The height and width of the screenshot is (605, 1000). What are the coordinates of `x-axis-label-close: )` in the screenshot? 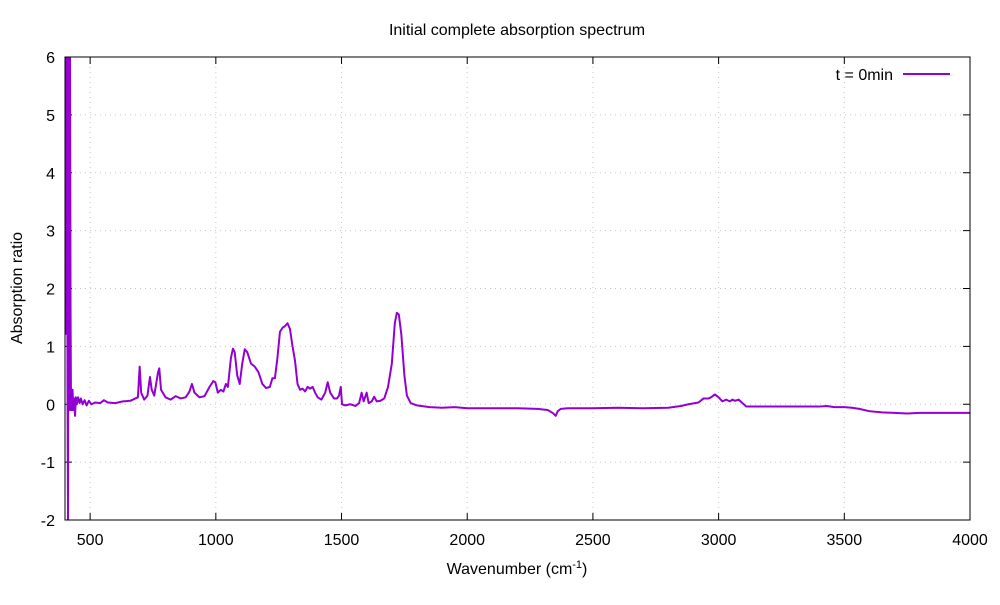 It's located at (584, 569).